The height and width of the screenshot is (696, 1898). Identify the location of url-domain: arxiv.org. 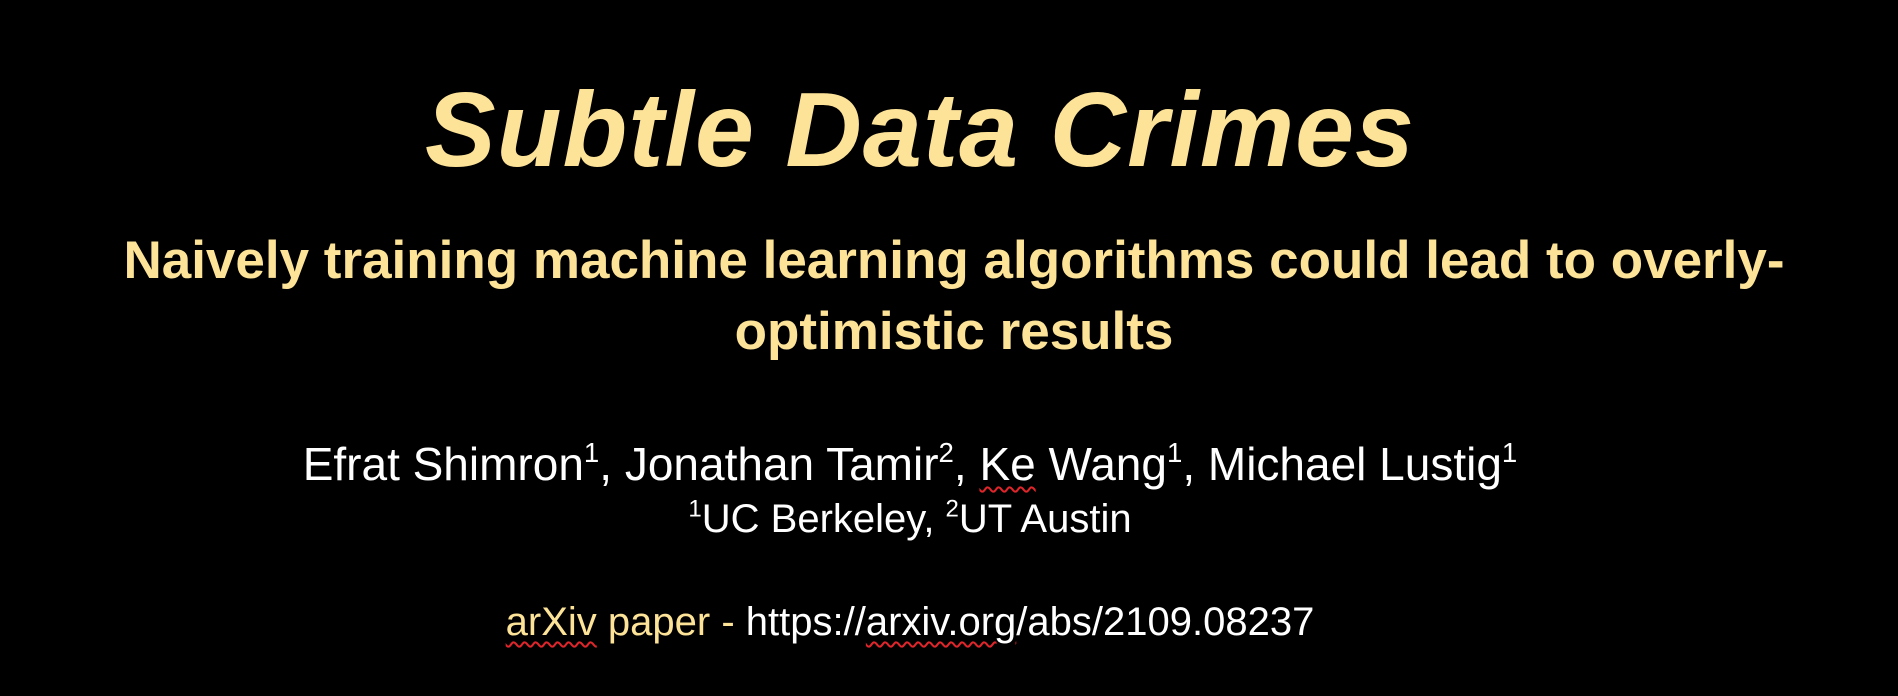
(941, 622).